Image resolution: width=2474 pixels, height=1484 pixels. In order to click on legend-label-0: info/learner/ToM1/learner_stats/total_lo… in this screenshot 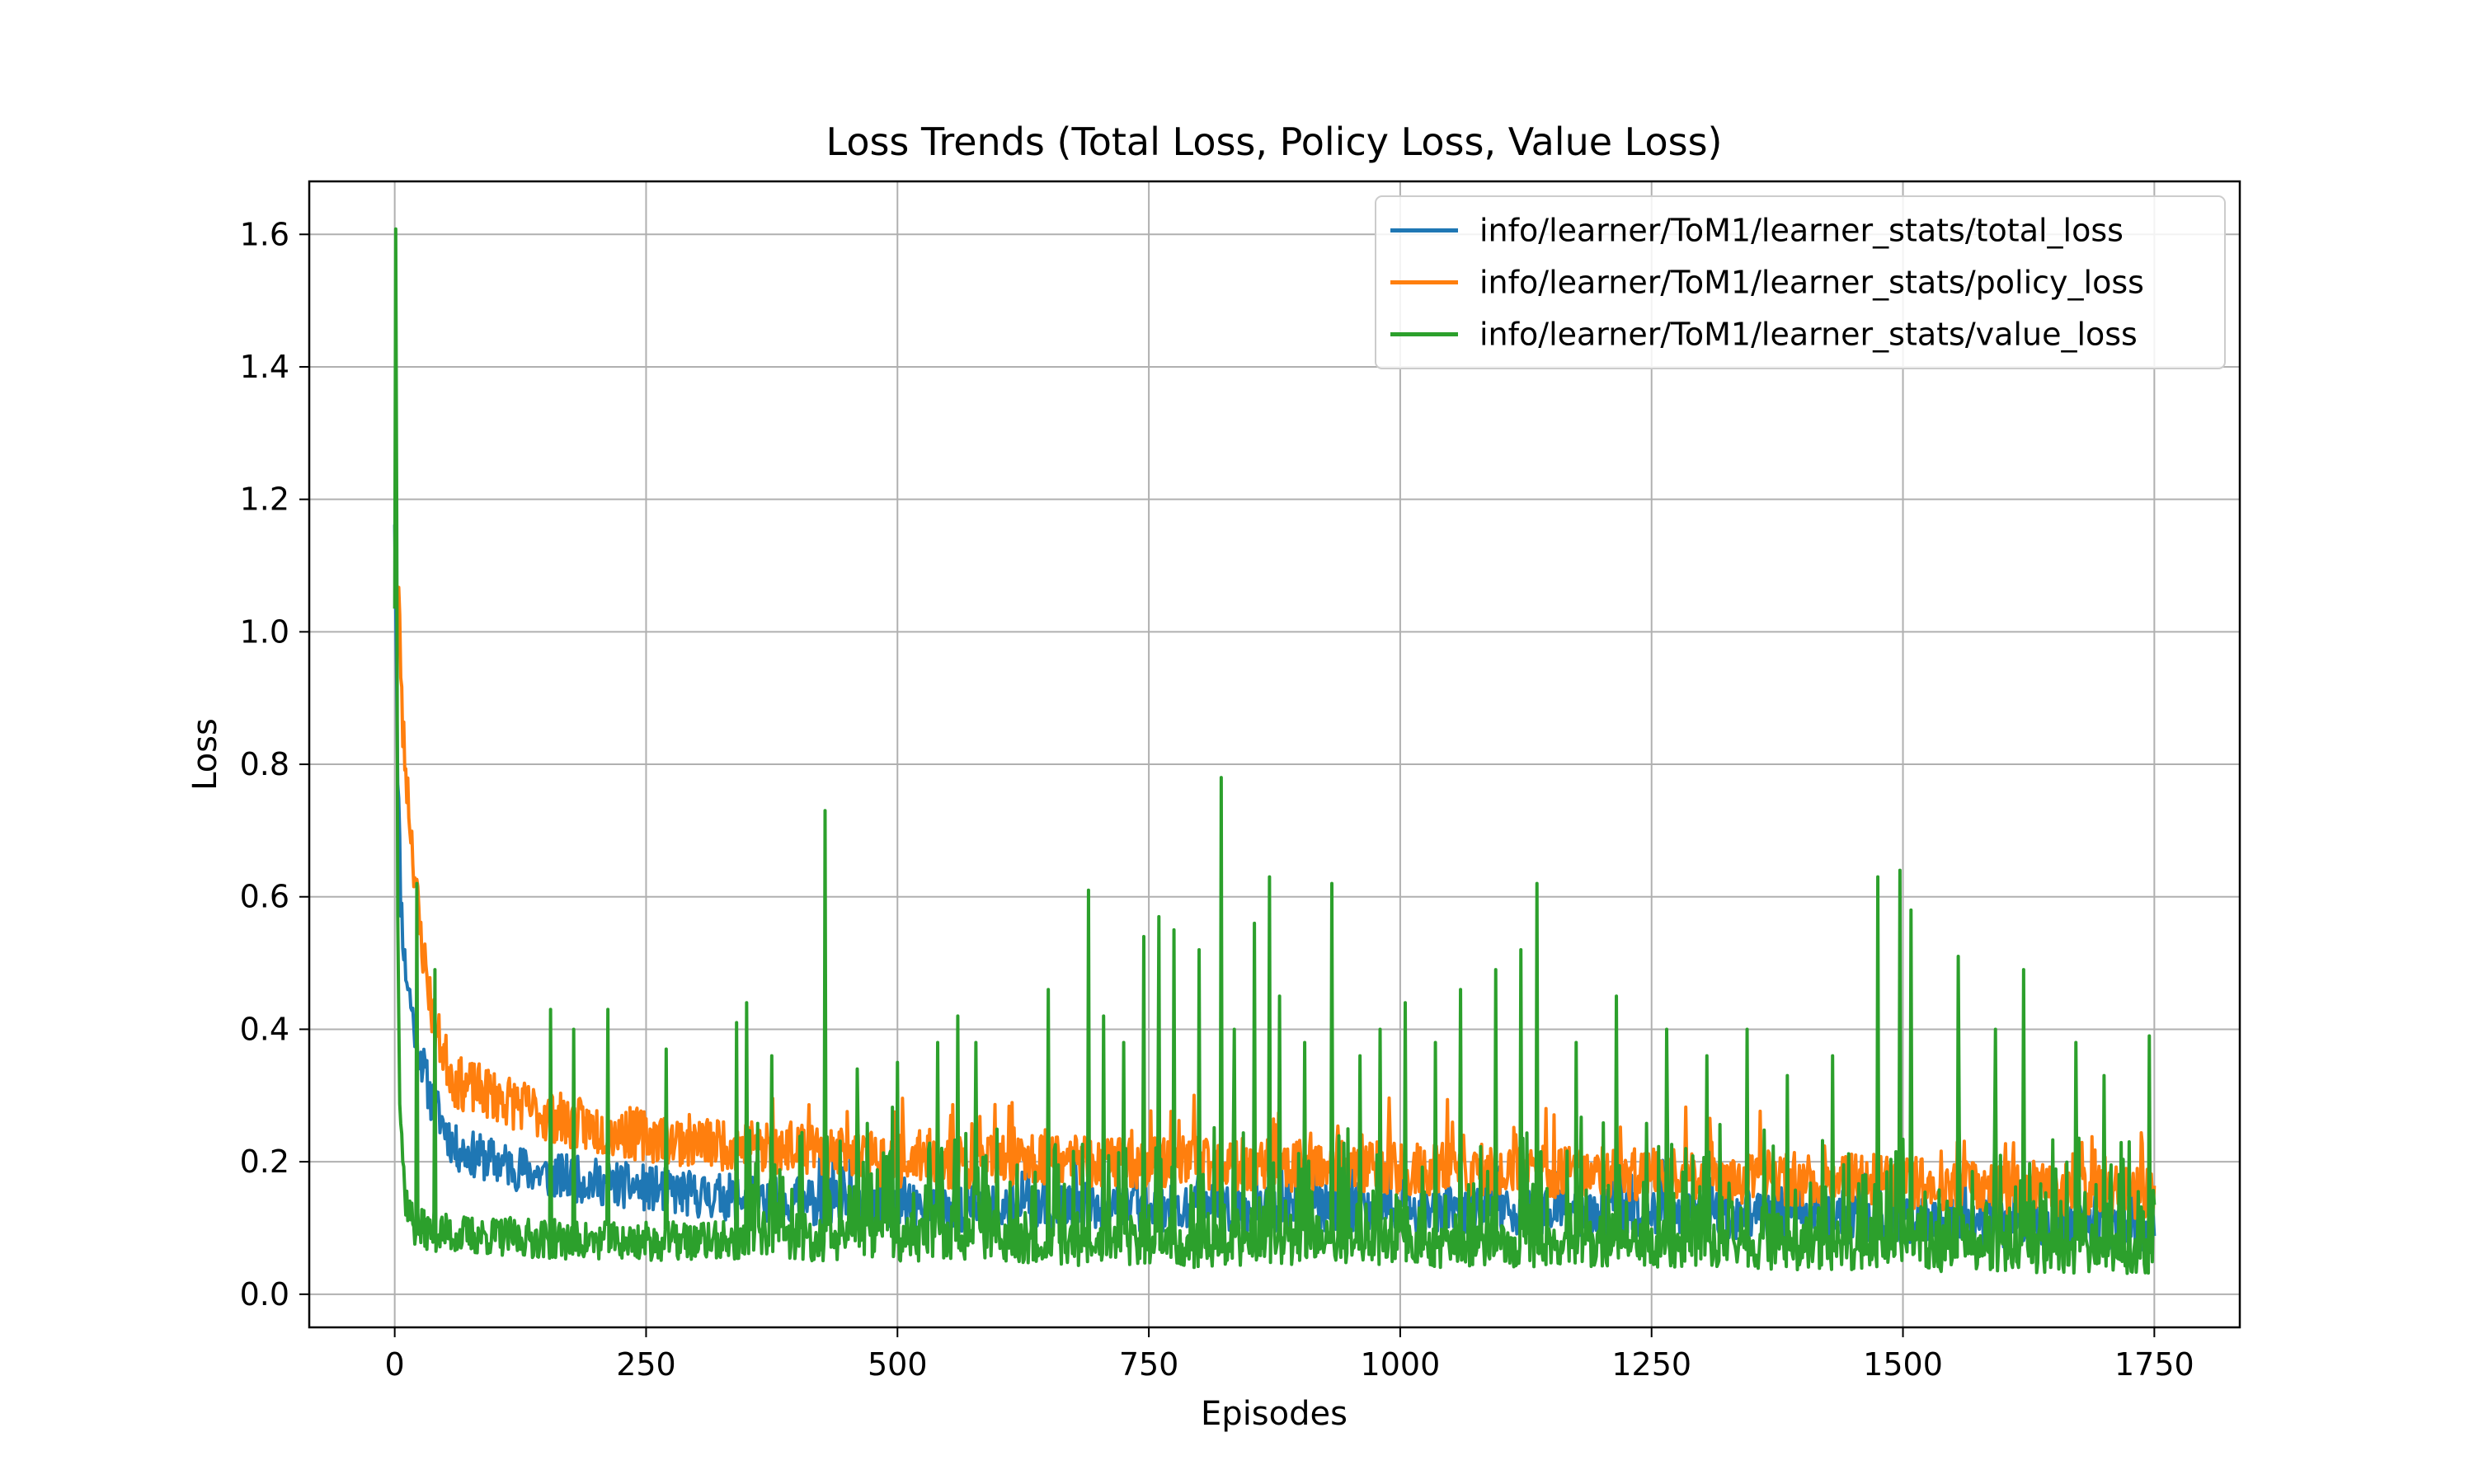, I will do `click(1801, 231)`.